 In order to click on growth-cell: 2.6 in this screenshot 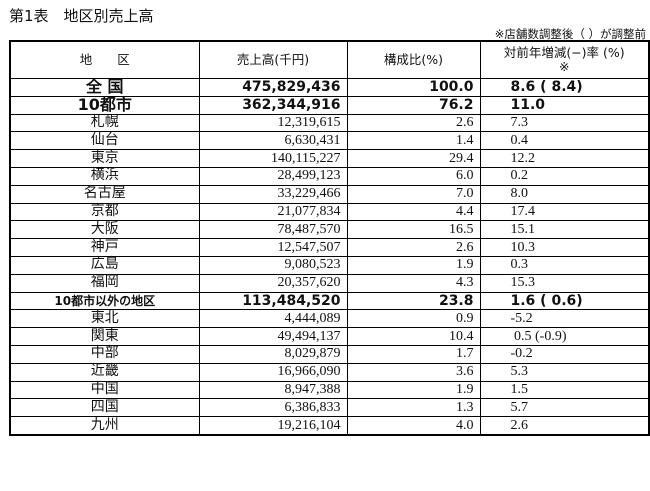, I will do `click(564, 426)`.